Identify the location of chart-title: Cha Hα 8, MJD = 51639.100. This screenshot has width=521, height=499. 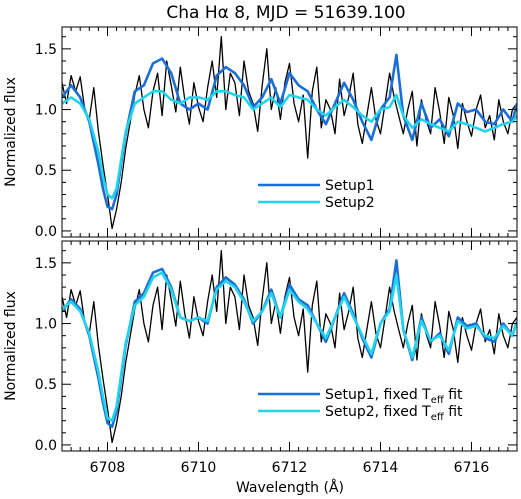
(285, 13).